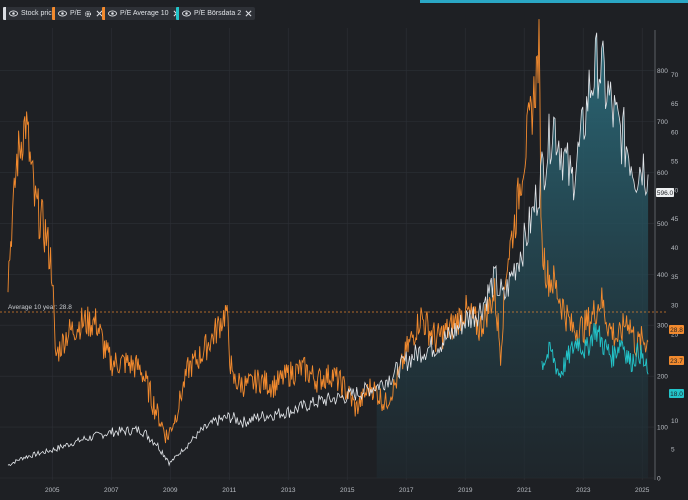  Describe the element at coordinates (675, 162) in the screenshot. I see `pe-tick-label: 55` at that location.